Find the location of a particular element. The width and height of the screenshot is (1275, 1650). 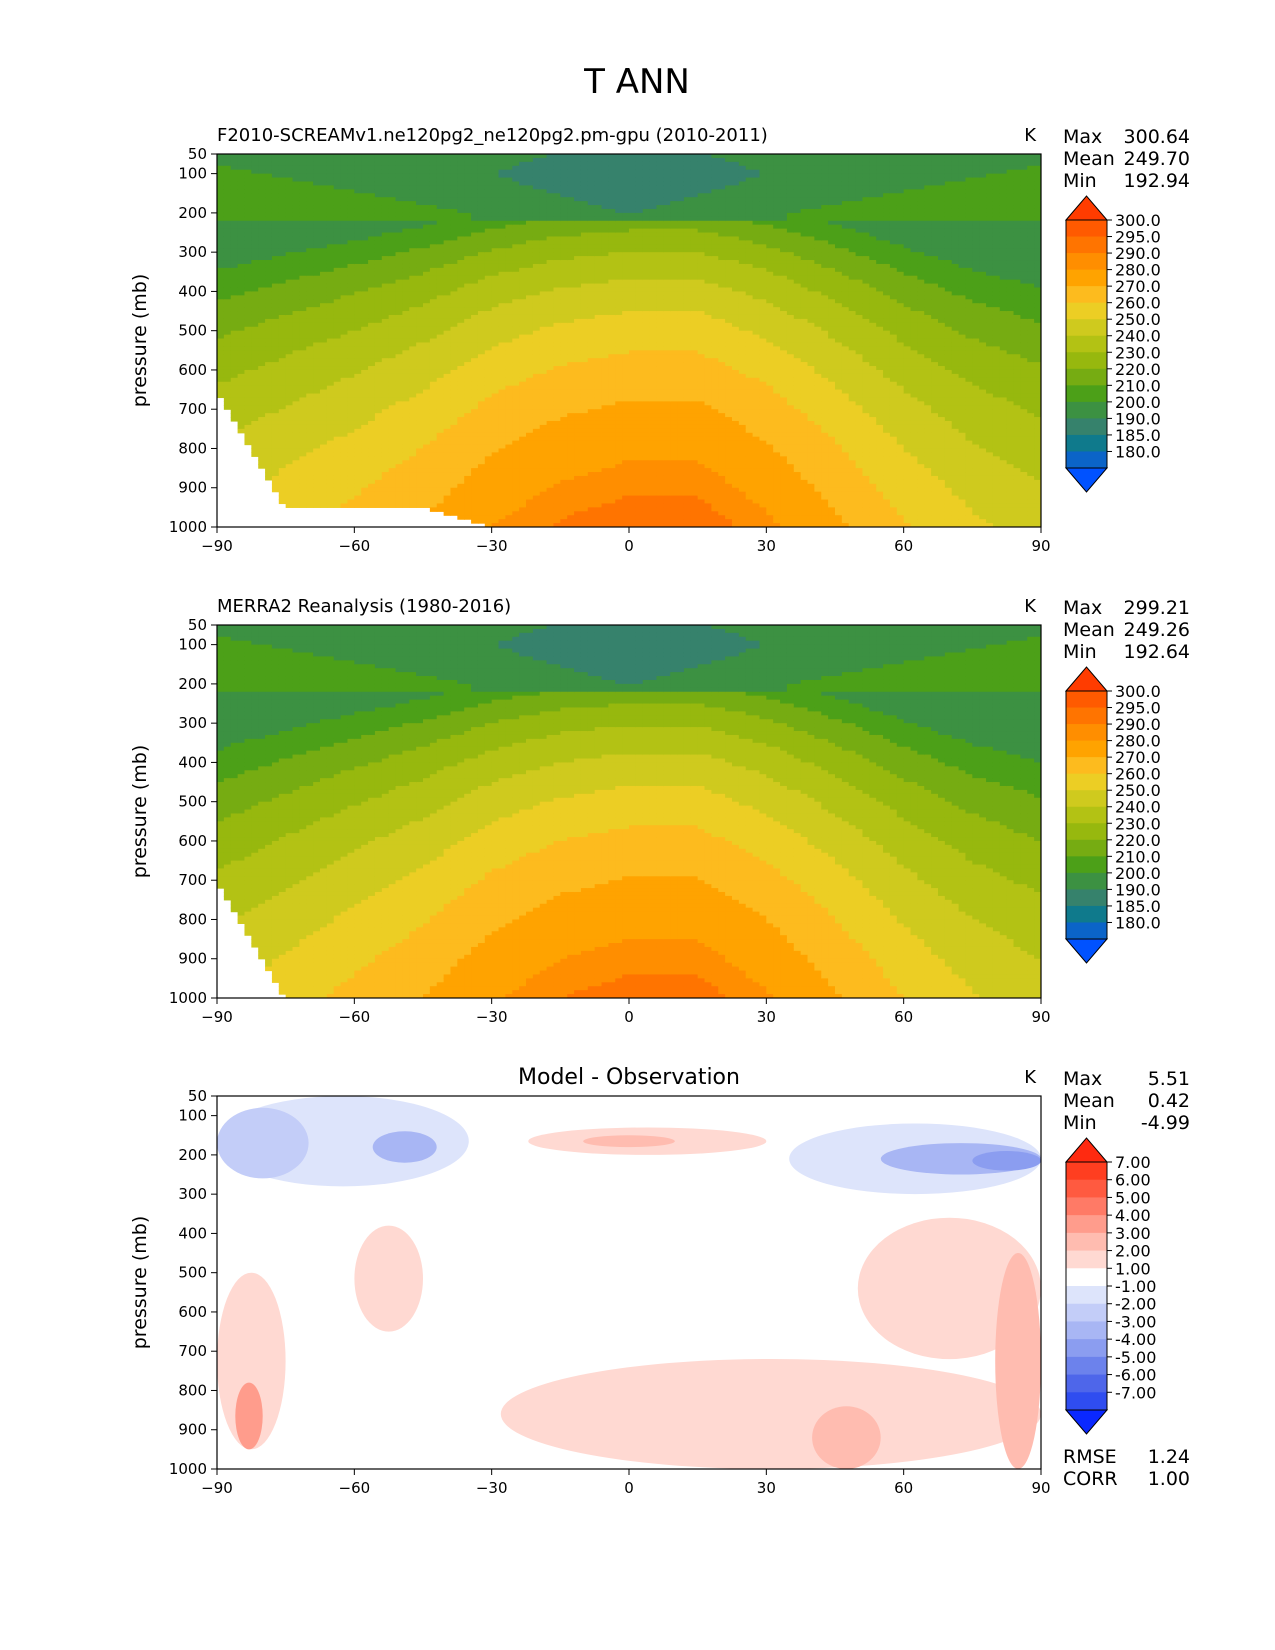

colorbar-label: 270.0 is located at coordinates (1138, 757).